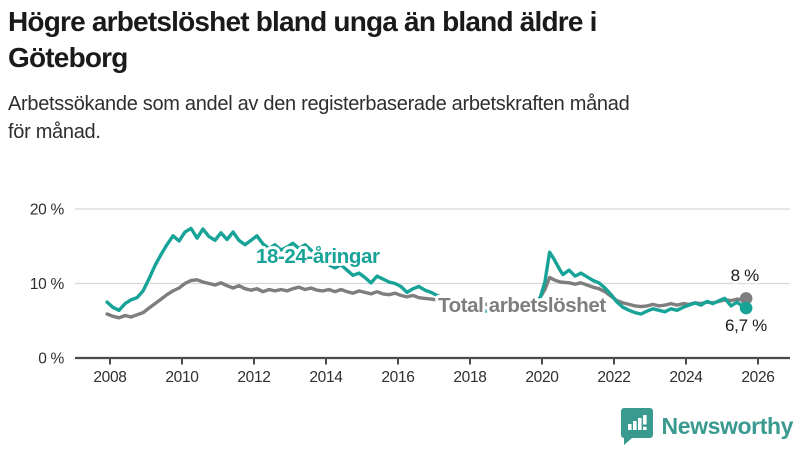 The width and height of the screenshot is (800, 450). What do you see at coordinates (757, 377) in the screenshot?
I see `x-tick-label-2026: 2026` at bounding box center [757, 377].